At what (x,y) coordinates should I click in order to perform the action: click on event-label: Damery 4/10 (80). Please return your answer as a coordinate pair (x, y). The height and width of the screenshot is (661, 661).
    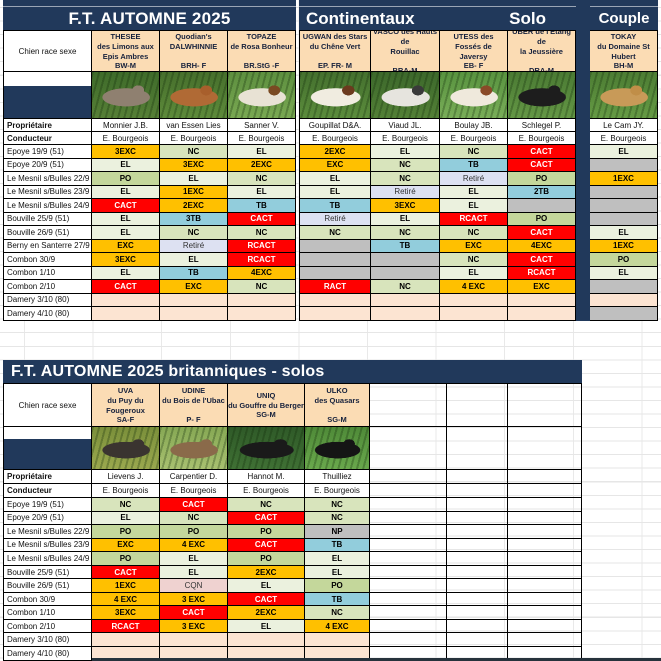
    Looking at the image, I should click on (47, 314).